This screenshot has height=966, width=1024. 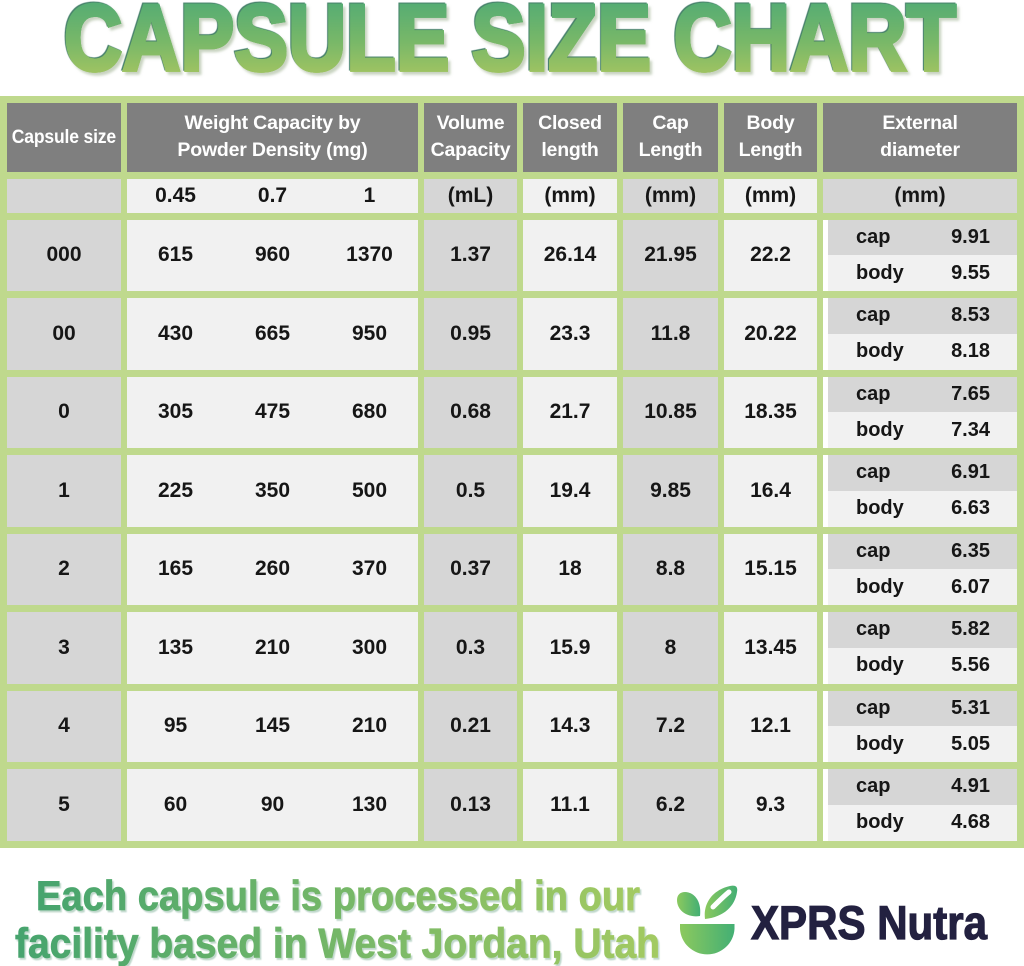 What do you see at coordinates (510, 45) in the screenshot?
I see `svg-text: CAPSULE SIZE CHART` at bounding box center [510, 45].